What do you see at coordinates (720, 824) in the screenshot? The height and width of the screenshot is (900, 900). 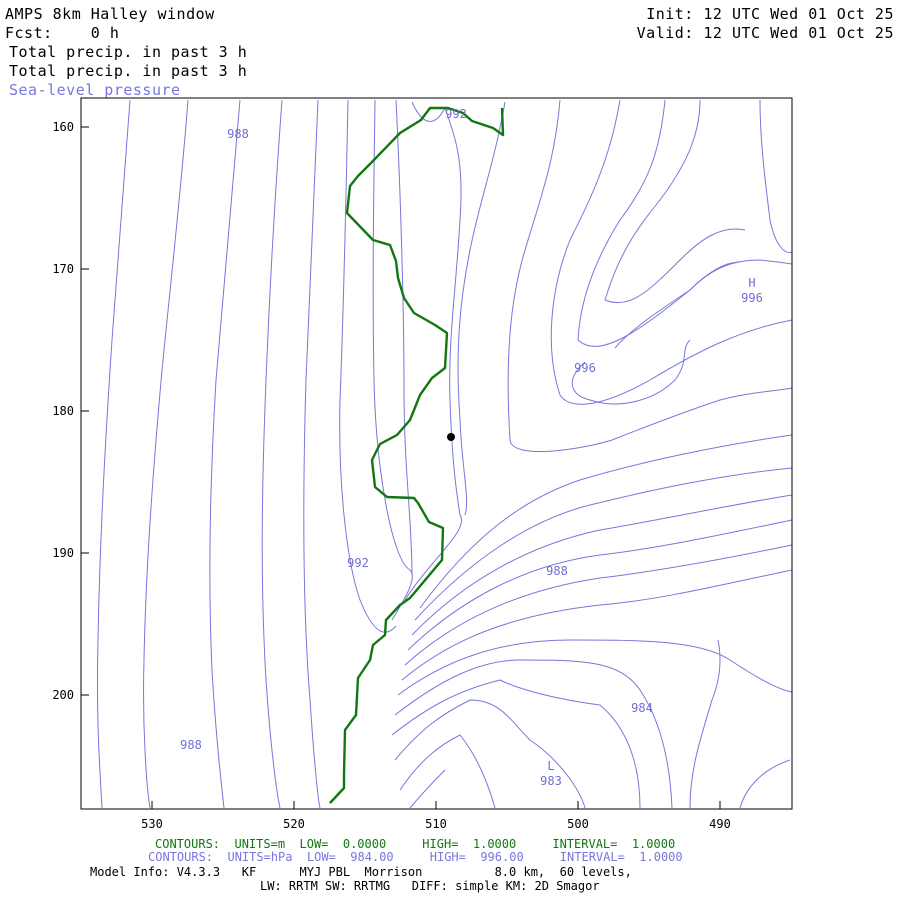 I see `x-tick-label: 490` at bounding box center [720, 824].